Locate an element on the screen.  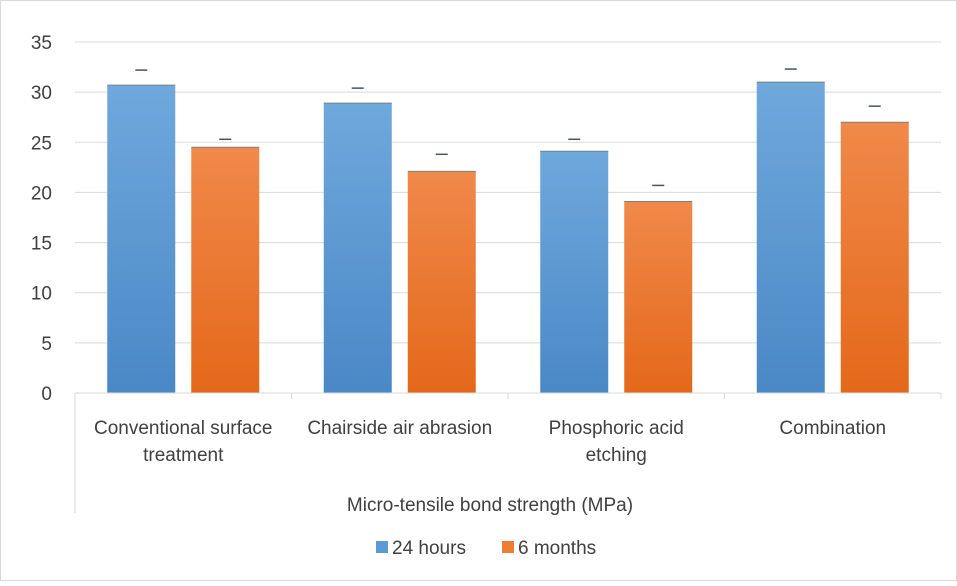
y-tick-label: 20 is located at coordinates (41, 193).